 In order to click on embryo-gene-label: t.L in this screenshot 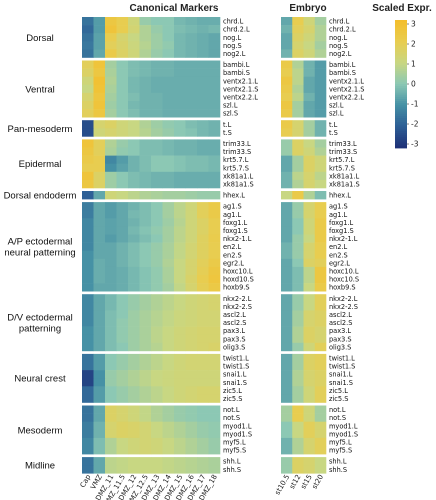, I will do `click(333, 125)`.